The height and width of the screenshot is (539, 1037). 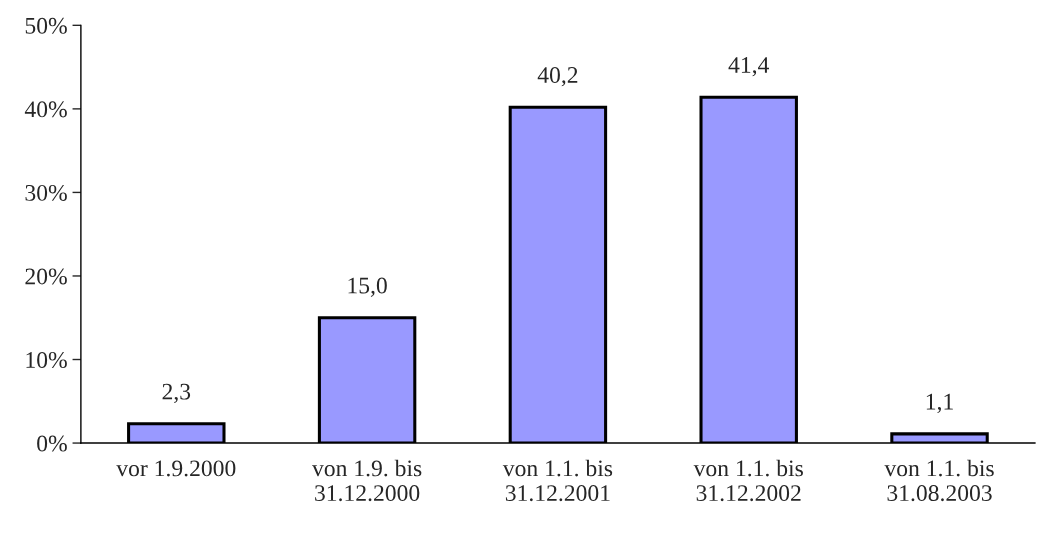 I want to click on y-tick-label: 30%, so click(x=46, y=192).